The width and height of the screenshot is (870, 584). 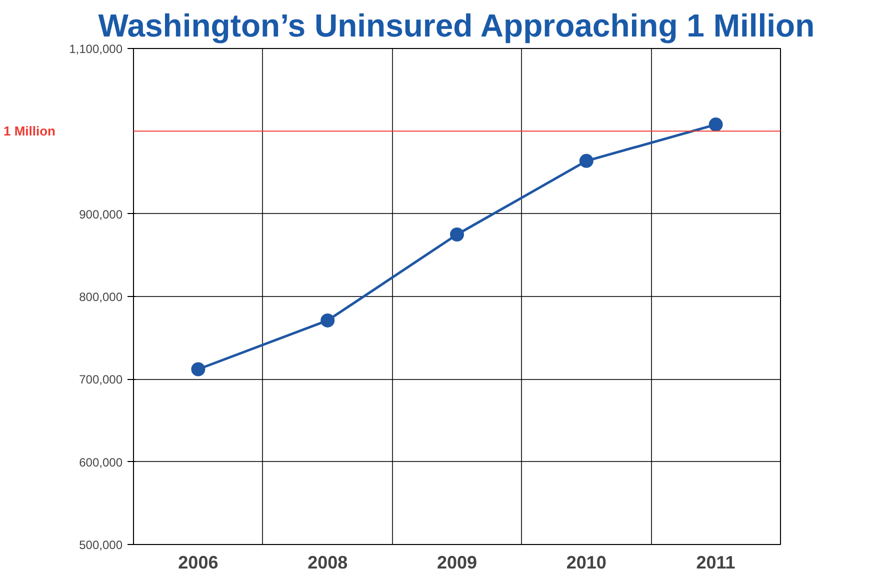 What do you see at coordinates (101, 297) in the screenshot?
I see `y-tick-label: 800,000` at bounding box center [101, 297].